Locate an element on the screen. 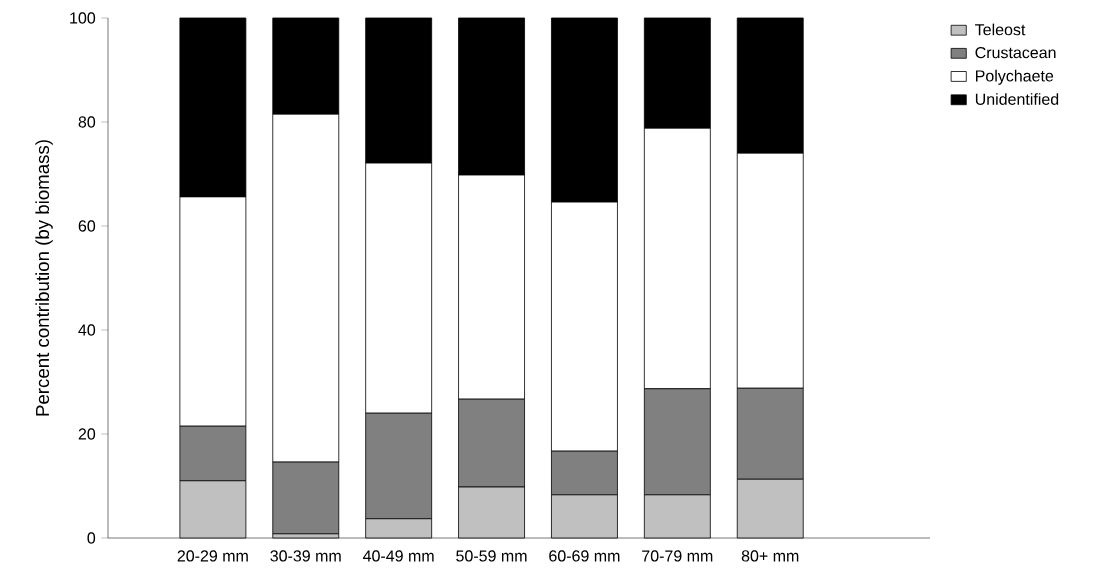  y-tick-label: 100 is located at coordinates (83, 18).